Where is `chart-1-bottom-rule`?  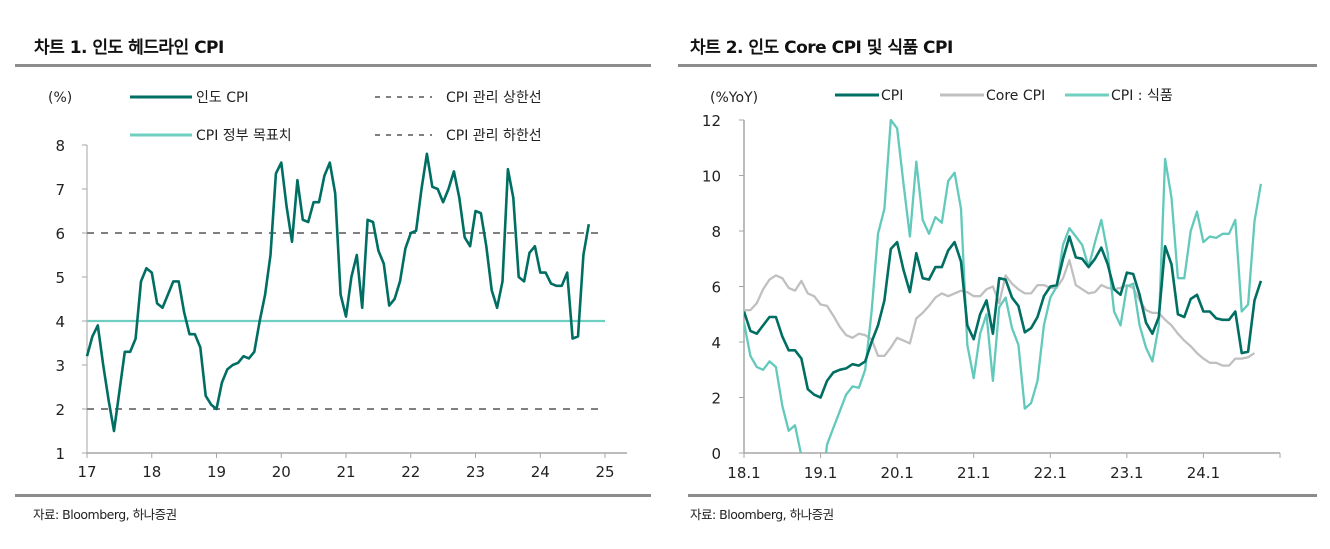 chart-1-bottom-rule is located at coordinates (333, 495).